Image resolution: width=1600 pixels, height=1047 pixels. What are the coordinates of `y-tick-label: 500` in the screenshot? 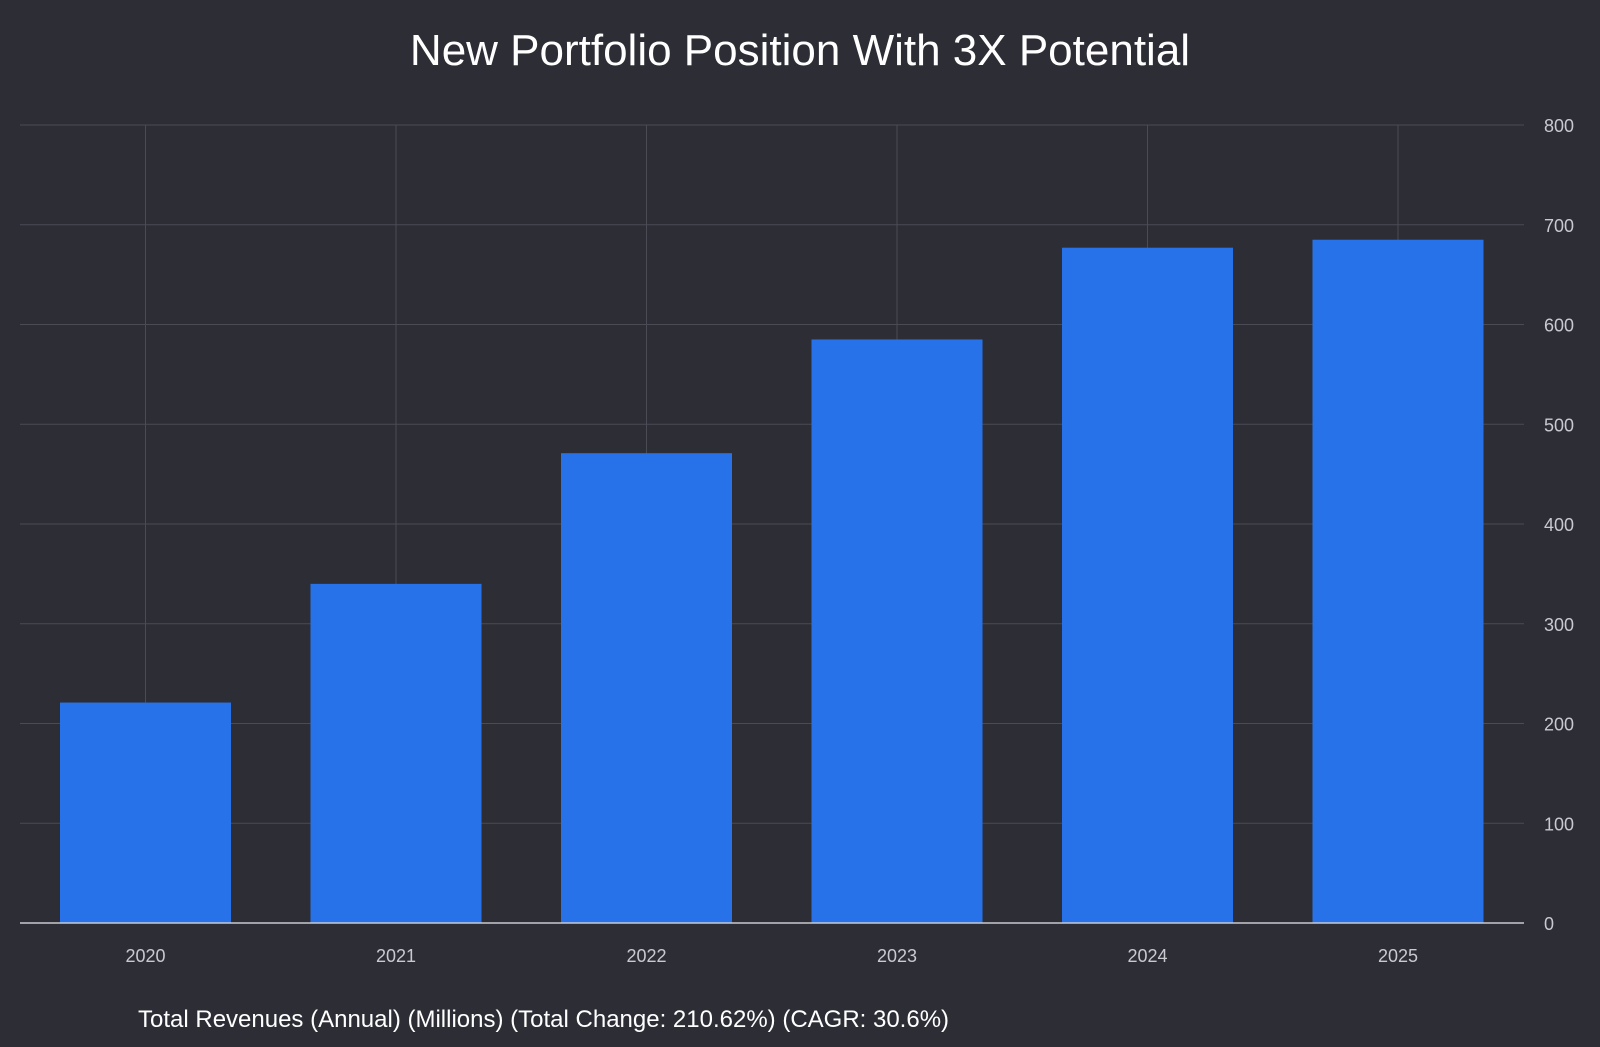 It's located at (1559, 425).